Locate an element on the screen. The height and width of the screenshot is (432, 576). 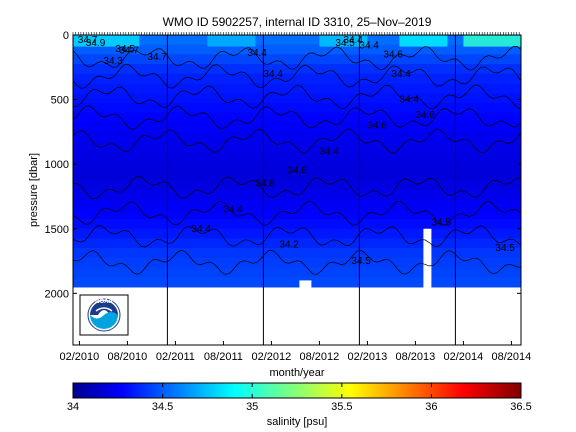
colorbar-gradient is located at coordinates (297, 390).